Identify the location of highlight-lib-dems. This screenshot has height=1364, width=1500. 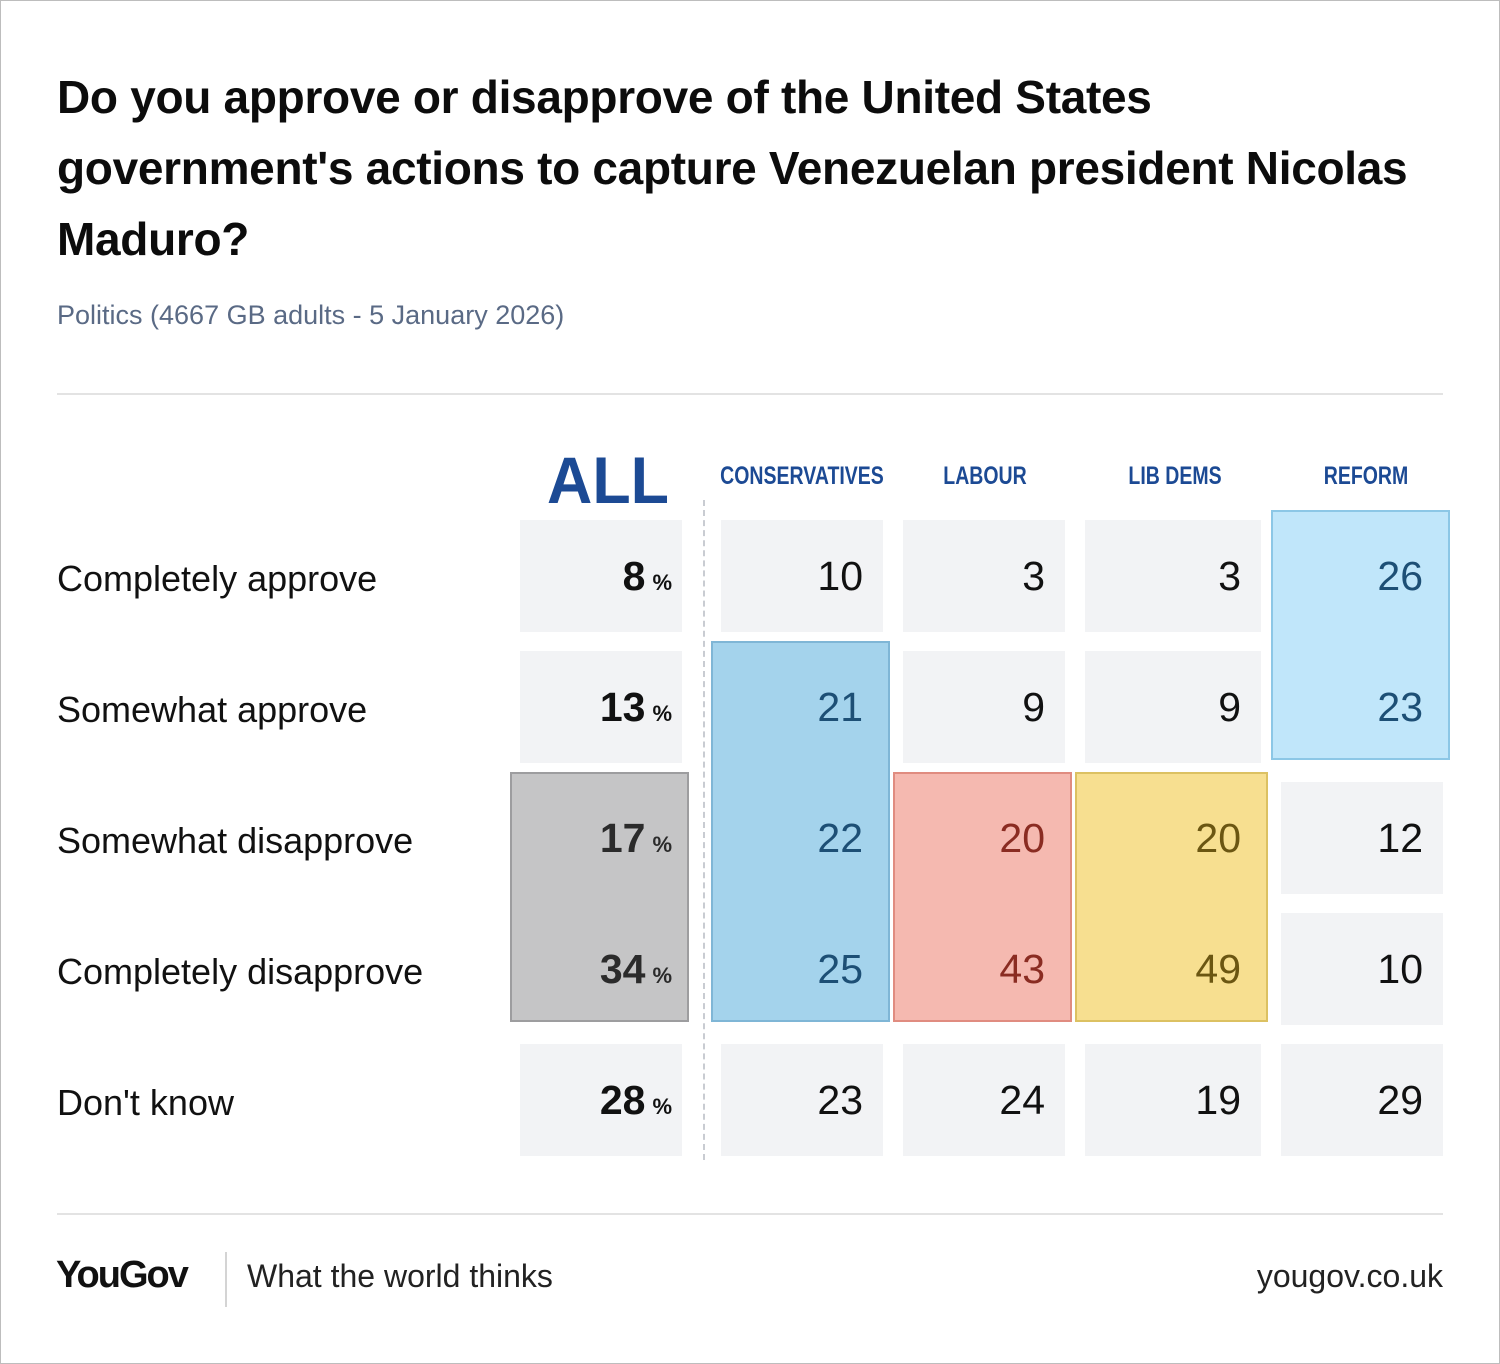
(1171, 897).